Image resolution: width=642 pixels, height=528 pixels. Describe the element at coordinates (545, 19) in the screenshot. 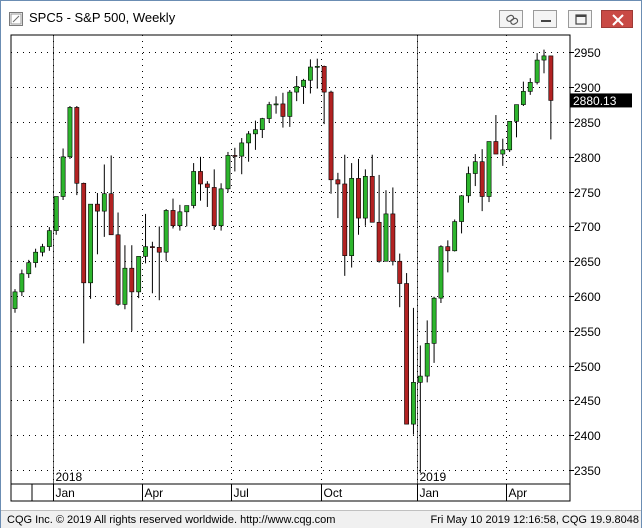

I see `minimize-button` at that location.